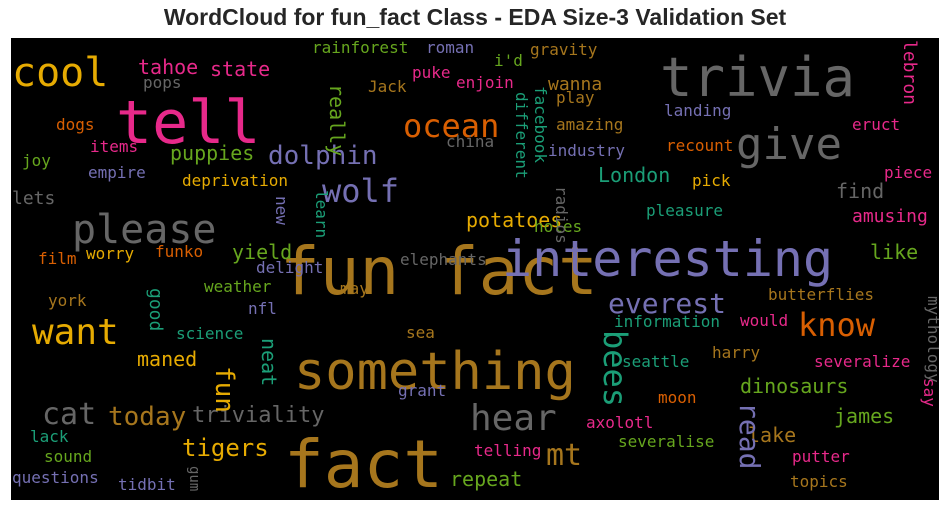 The image size is (950, 511). What do you see at coordinates (837, 325) in the screenshot?
I see `word-know: know` at bounding box center [837, 325].